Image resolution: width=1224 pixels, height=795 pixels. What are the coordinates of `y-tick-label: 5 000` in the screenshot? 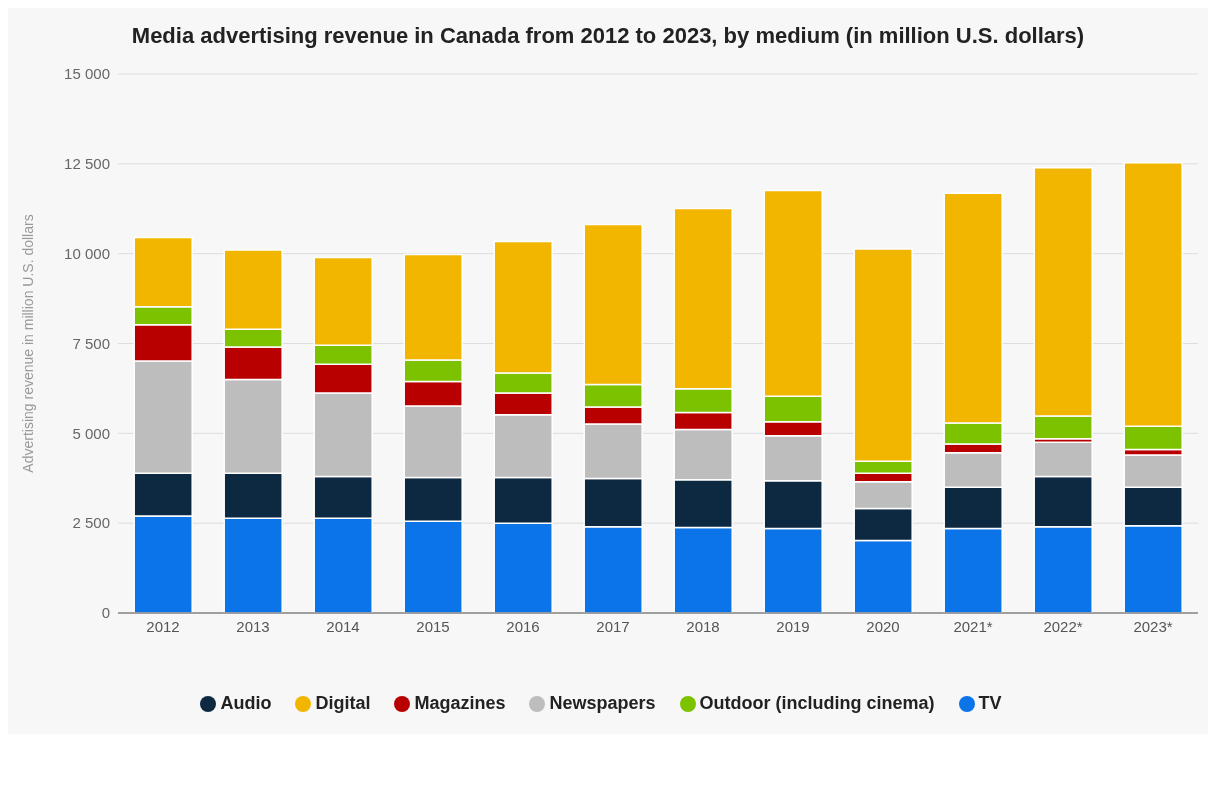 It's located at (91, 433).